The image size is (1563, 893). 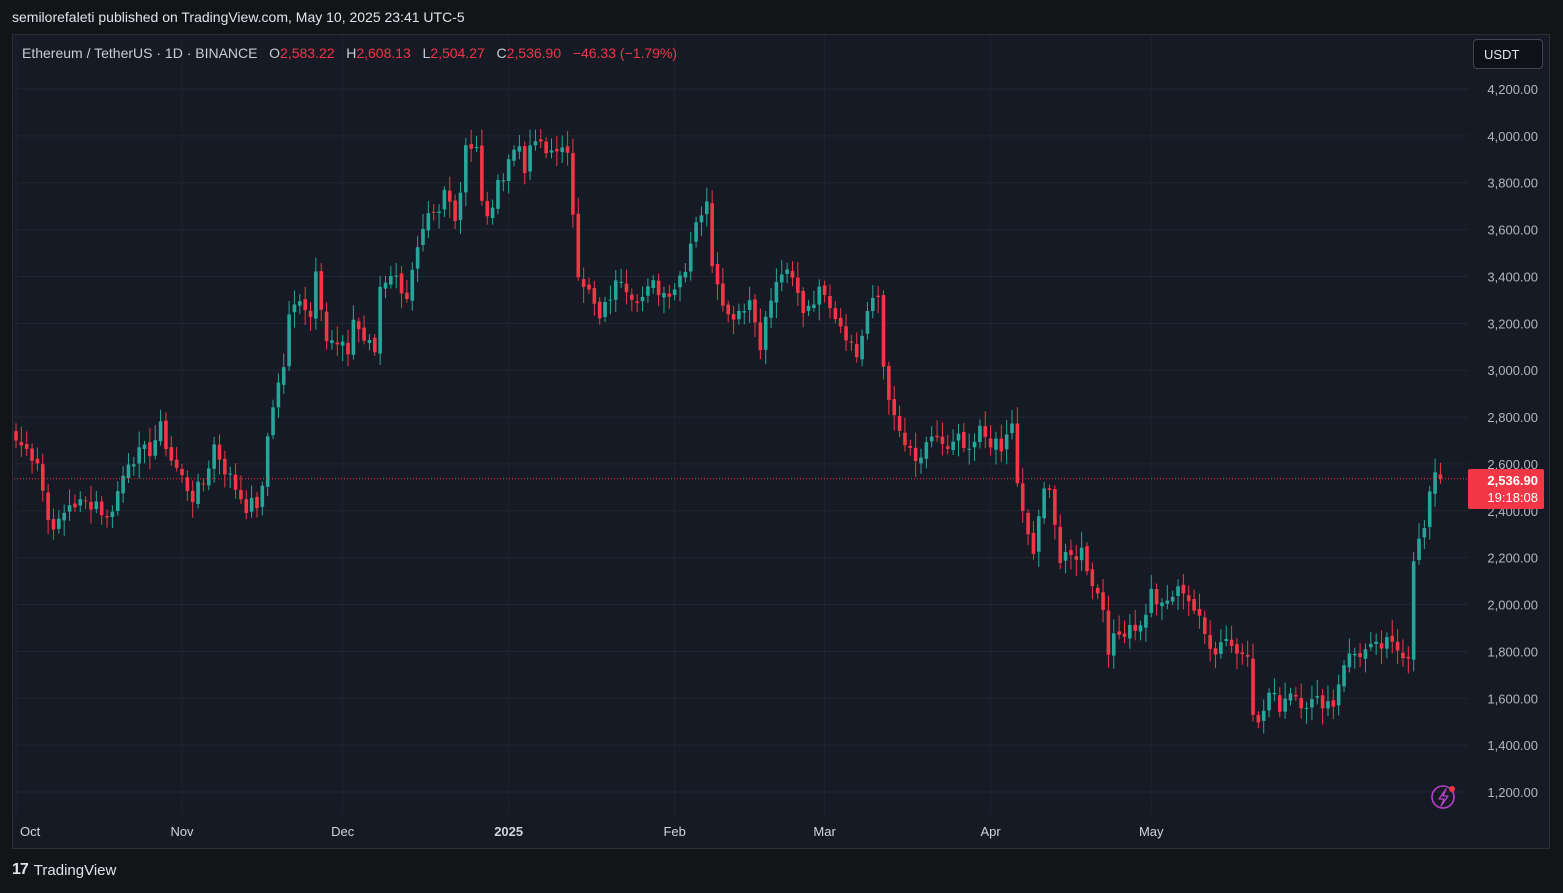 What do you see at coordinates (1512, 792) in the screenshot?
I see `y-tick-label: 1,200.00` at bounding box center [1512, 792].